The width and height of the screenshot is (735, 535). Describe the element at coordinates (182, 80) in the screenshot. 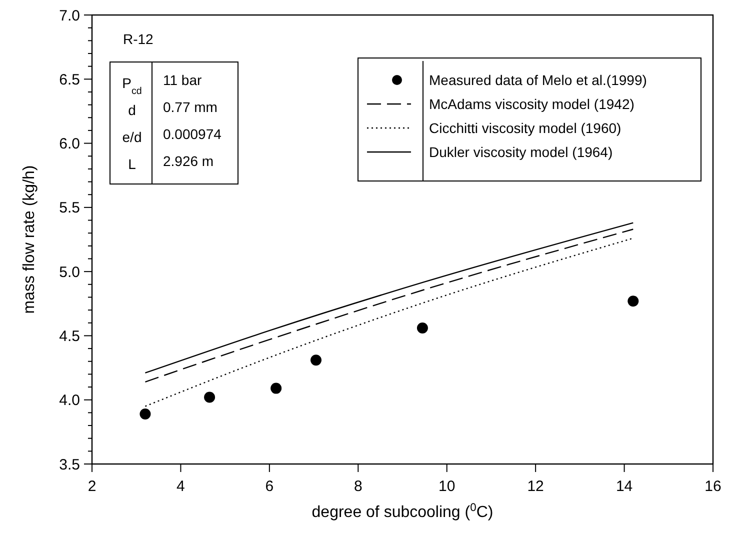

I see `annotation: 11 bar` at that location.